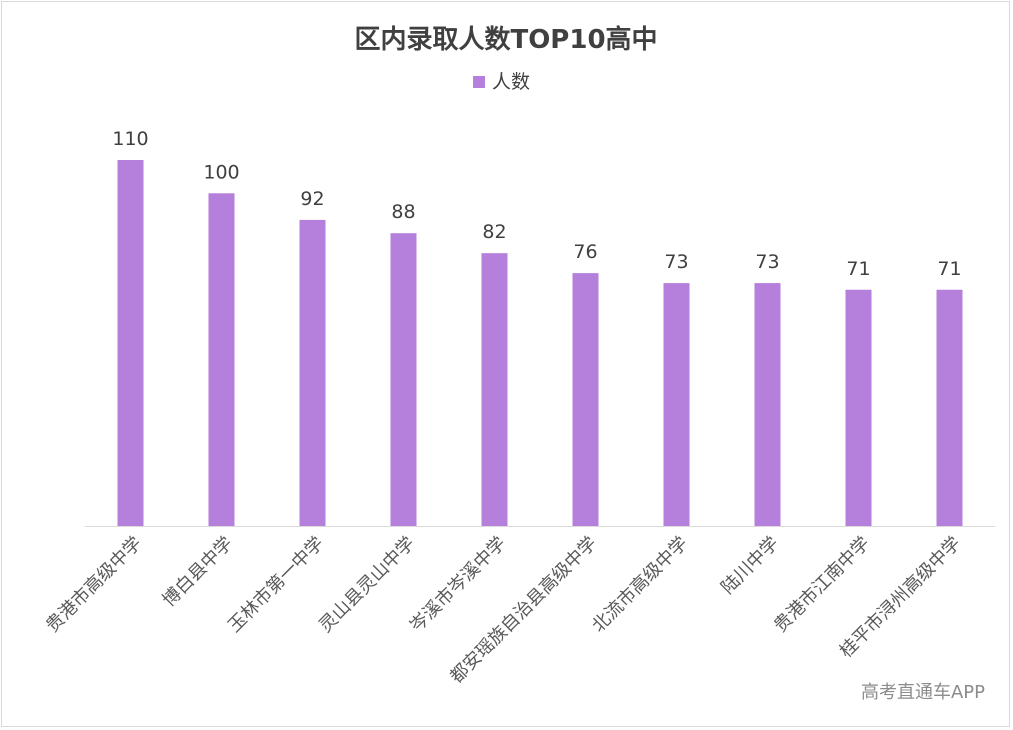 The image size is (1013, 730). What do you see at coordinates (198, 572) in the screenshot?
I see `x-tick-label: 博白县中学` at bounding box center [198, 572].